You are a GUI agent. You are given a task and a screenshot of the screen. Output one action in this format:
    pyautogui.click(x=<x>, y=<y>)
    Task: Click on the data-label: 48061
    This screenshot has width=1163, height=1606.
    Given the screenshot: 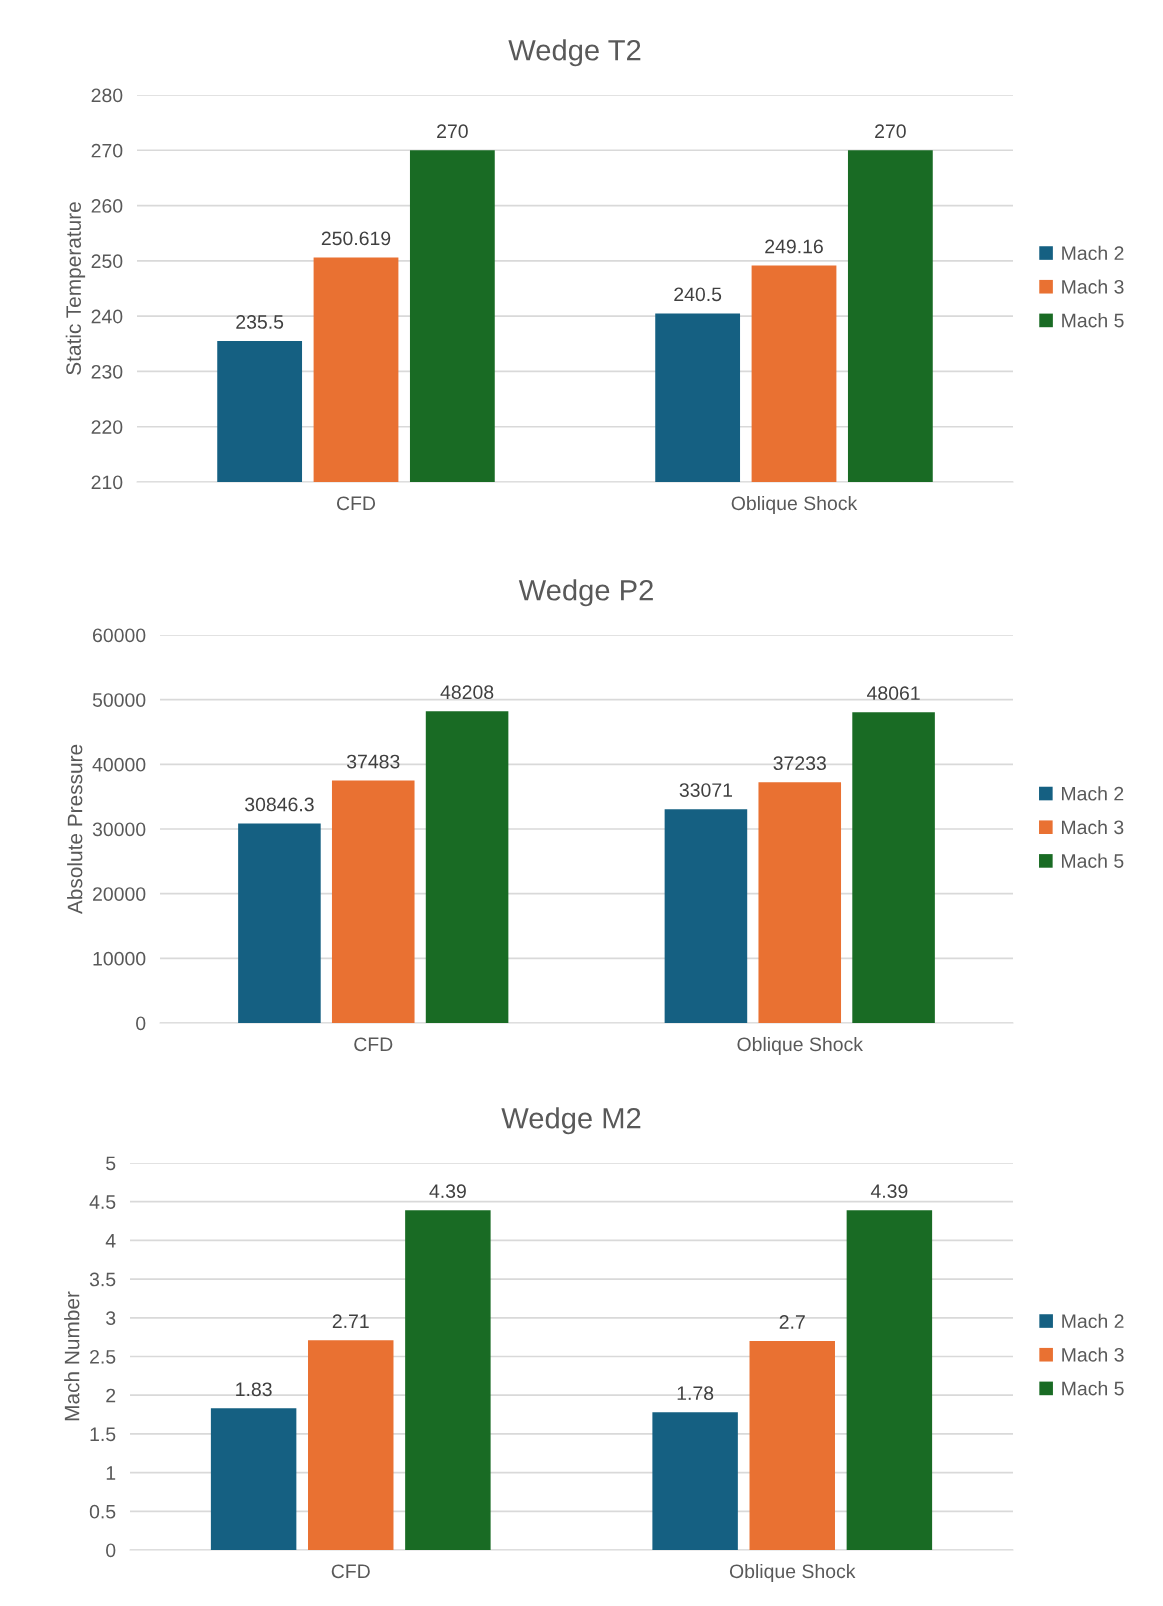 What is the action you would take?
    pyautogui.click(x=893, y=693)
    